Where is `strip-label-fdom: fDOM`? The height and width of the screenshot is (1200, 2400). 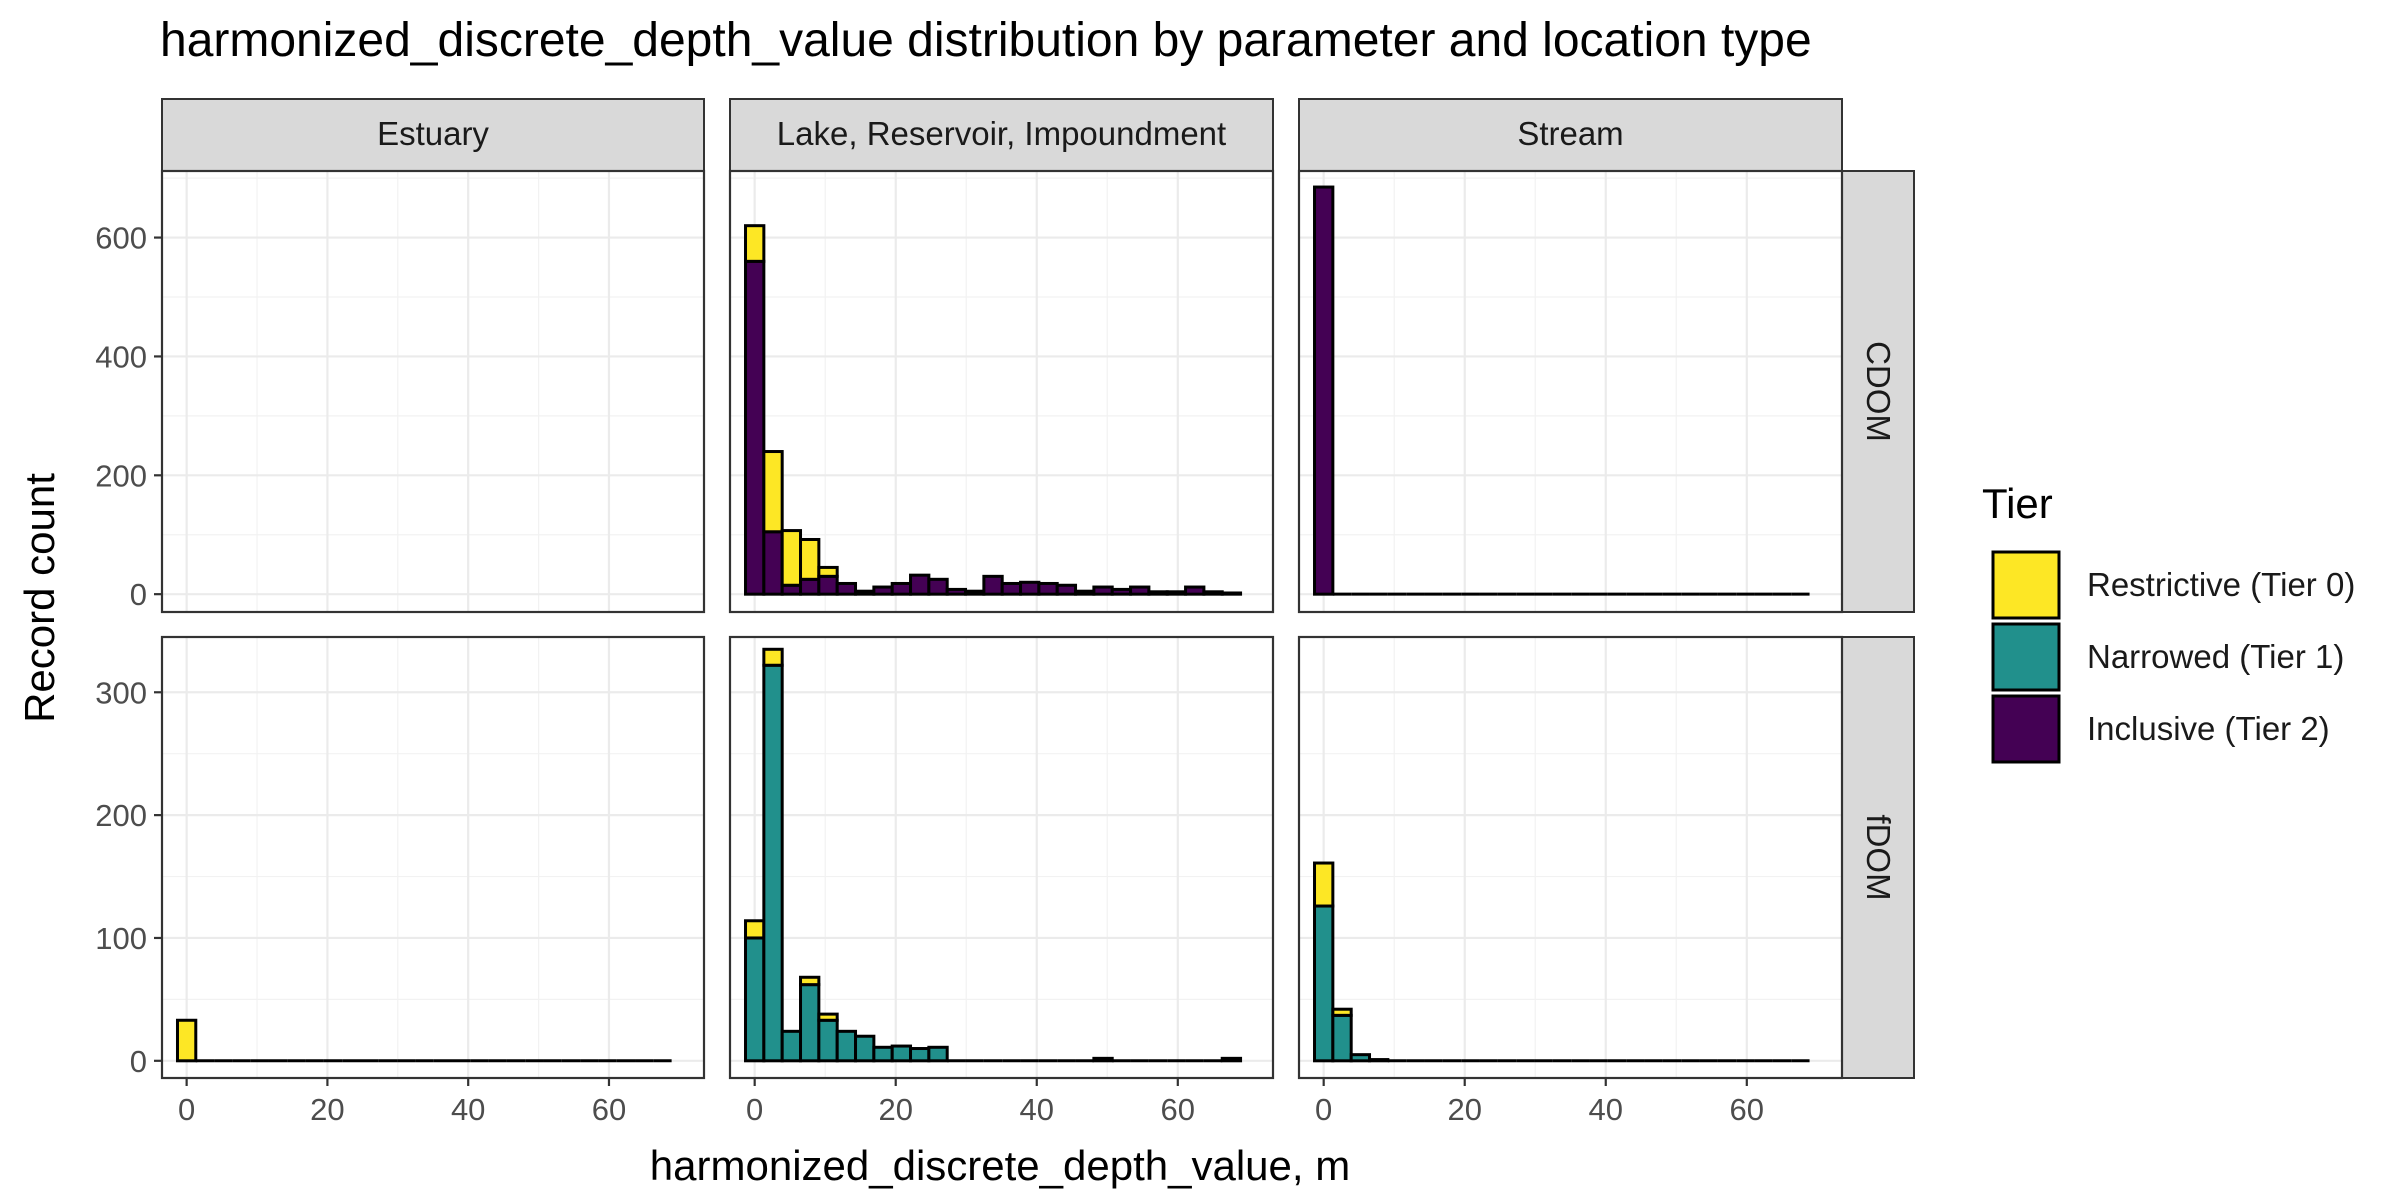
strip-label-fdom: fDOM is located at coordinates (1878, 857).